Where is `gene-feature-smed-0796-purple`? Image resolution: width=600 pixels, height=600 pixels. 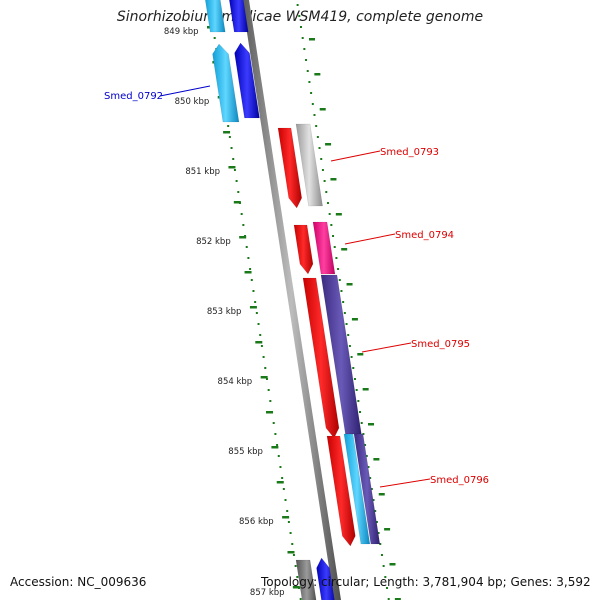
gene-feature-smed-0796-purple is located at coordinates (367, 489).